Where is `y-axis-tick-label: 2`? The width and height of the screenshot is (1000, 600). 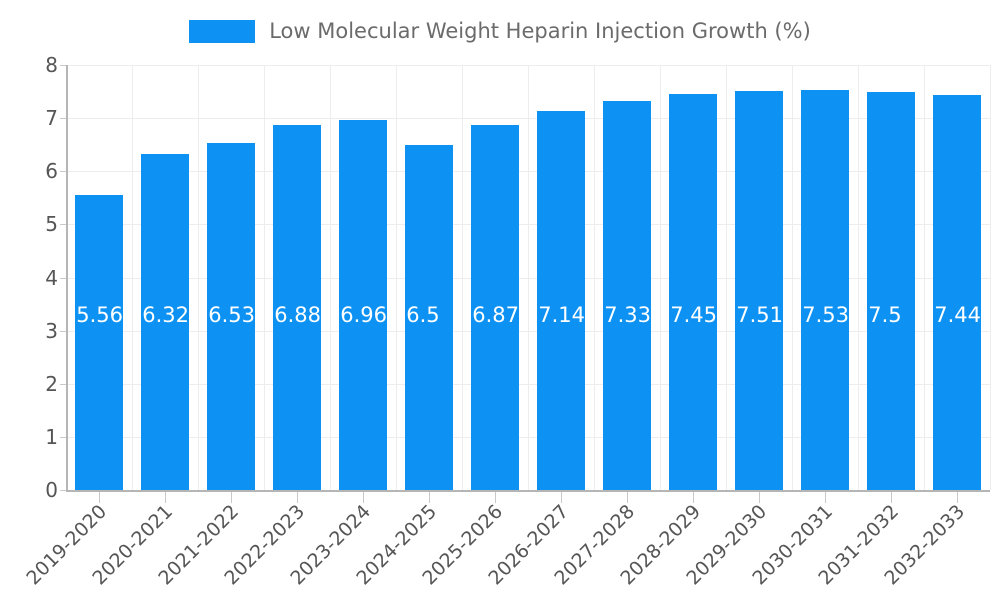 y-axis-tick-label: 2 is located at coordinates (51, 383).